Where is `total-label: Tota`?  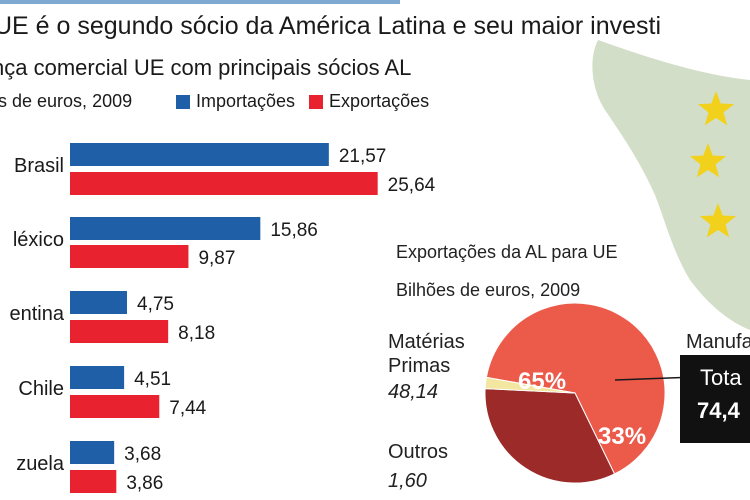
total-label: Tota is located at coordinates (721, 377).